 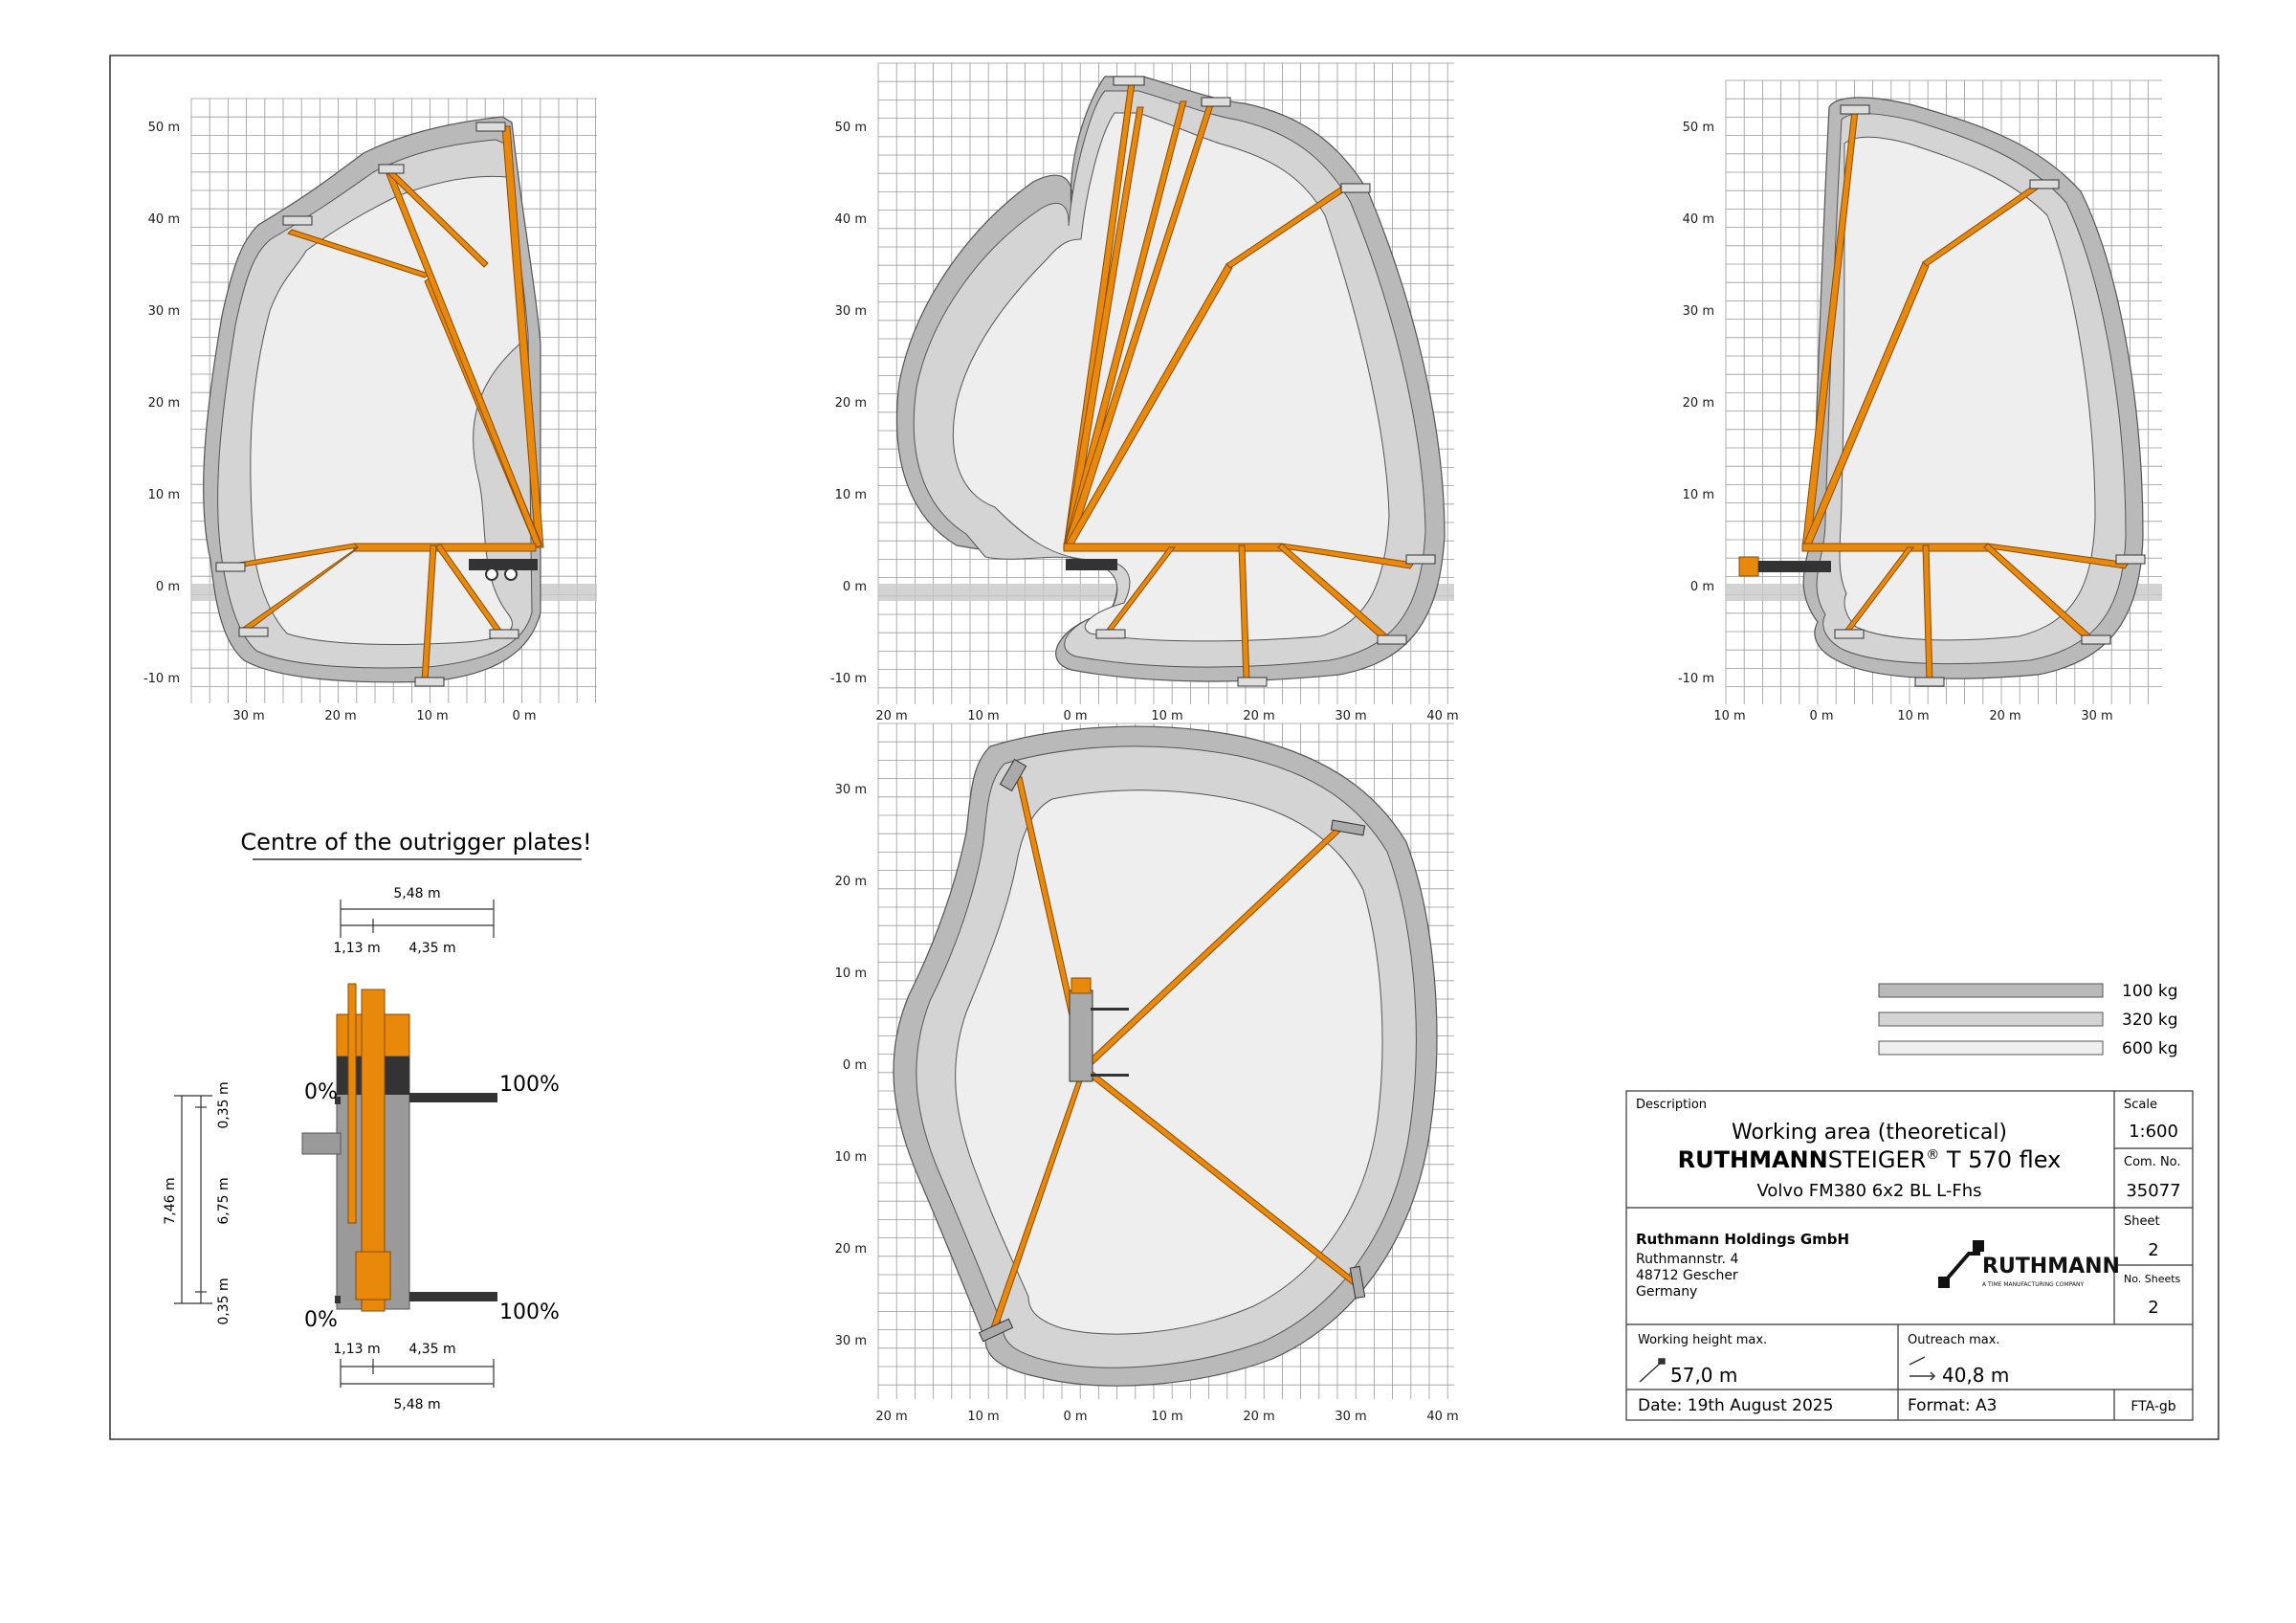 I want to click on tb-or-label: Outreach max., so click(x=1954, y=1340).